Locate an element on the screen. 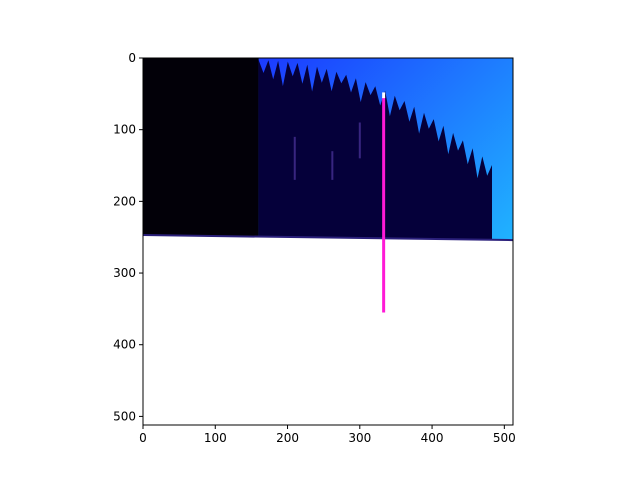  y-tick-label: 300 is located at coordinates (124, 273).